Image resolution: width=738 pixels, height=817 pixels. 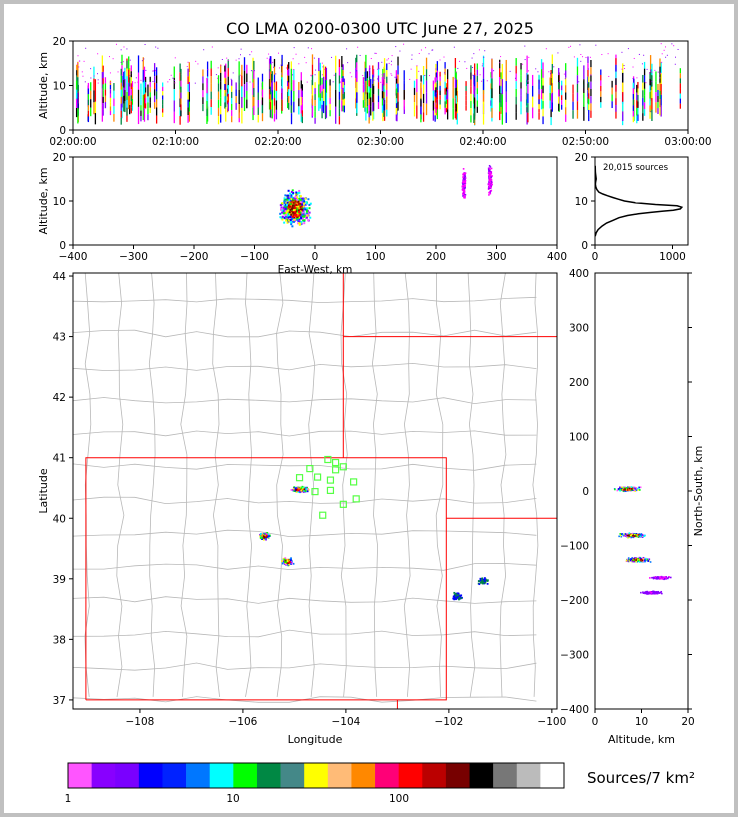 What do you see at coordinates (557, 257) in the screenshot?
I see `x-tick-label: 400` at bounding box center [557, 257].